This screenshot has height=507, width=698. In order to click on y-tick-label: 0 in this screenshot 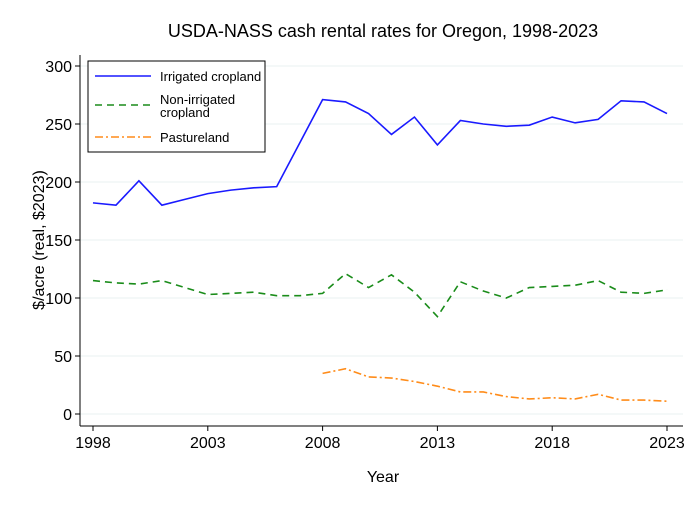, I will do `click(67, 415)`.